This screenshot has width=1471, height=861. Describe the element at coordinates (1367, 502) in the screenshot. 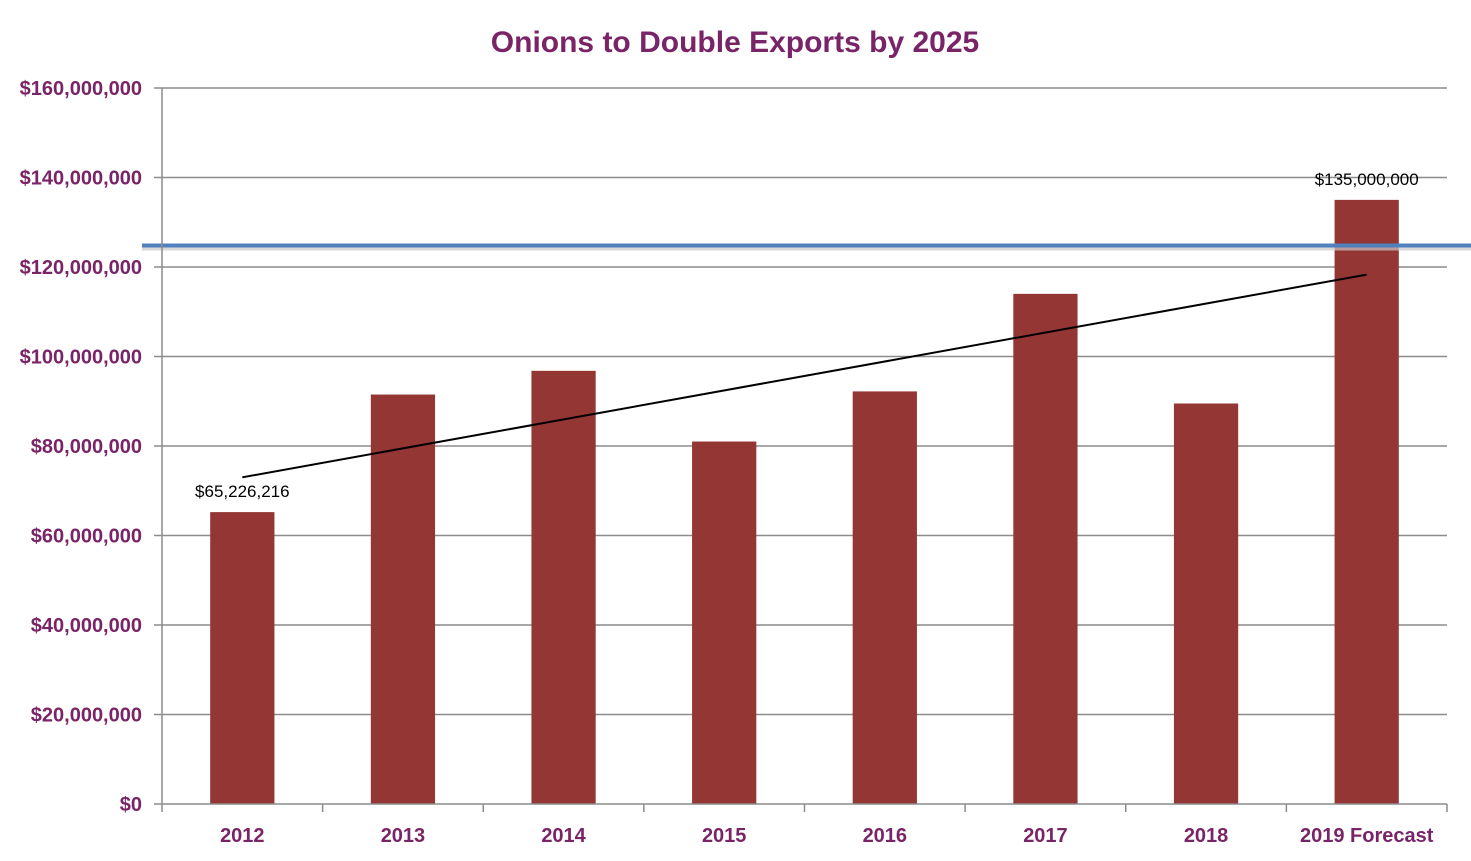

I see `bar-2019-forecast` at that location.